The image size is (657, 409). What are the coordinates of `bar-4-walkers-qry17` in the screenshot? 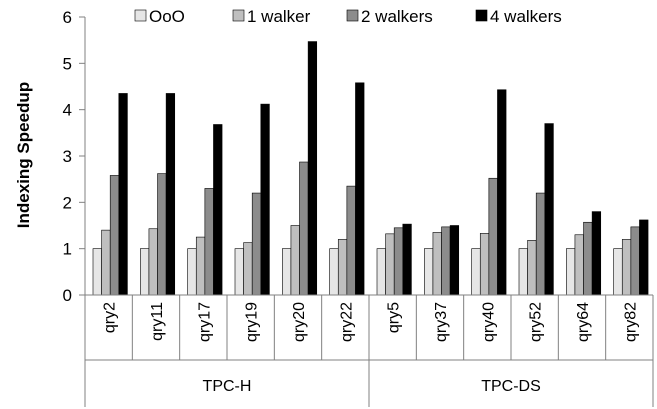 It's located at (218, 210).